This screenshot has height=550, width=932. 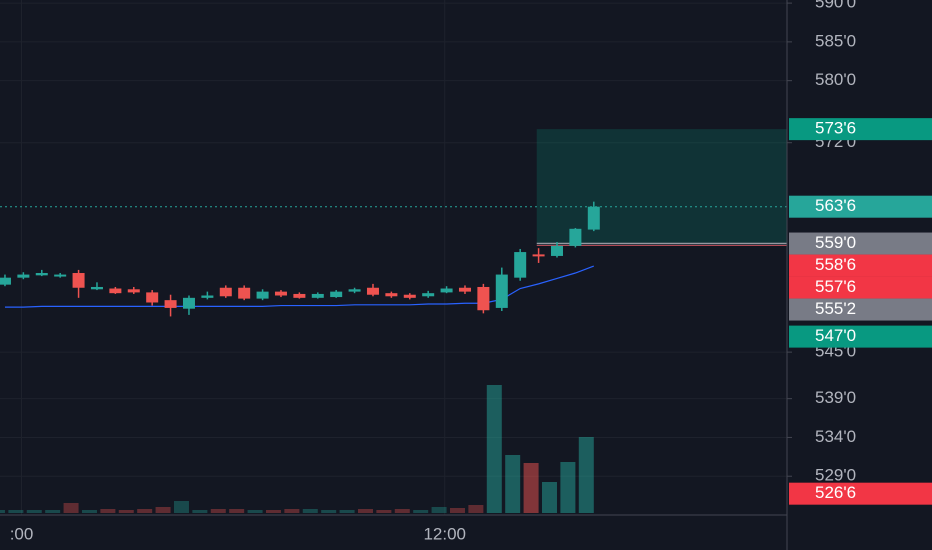 I want to click on x-tick-label: 12:00, so click(x=444, y=533).